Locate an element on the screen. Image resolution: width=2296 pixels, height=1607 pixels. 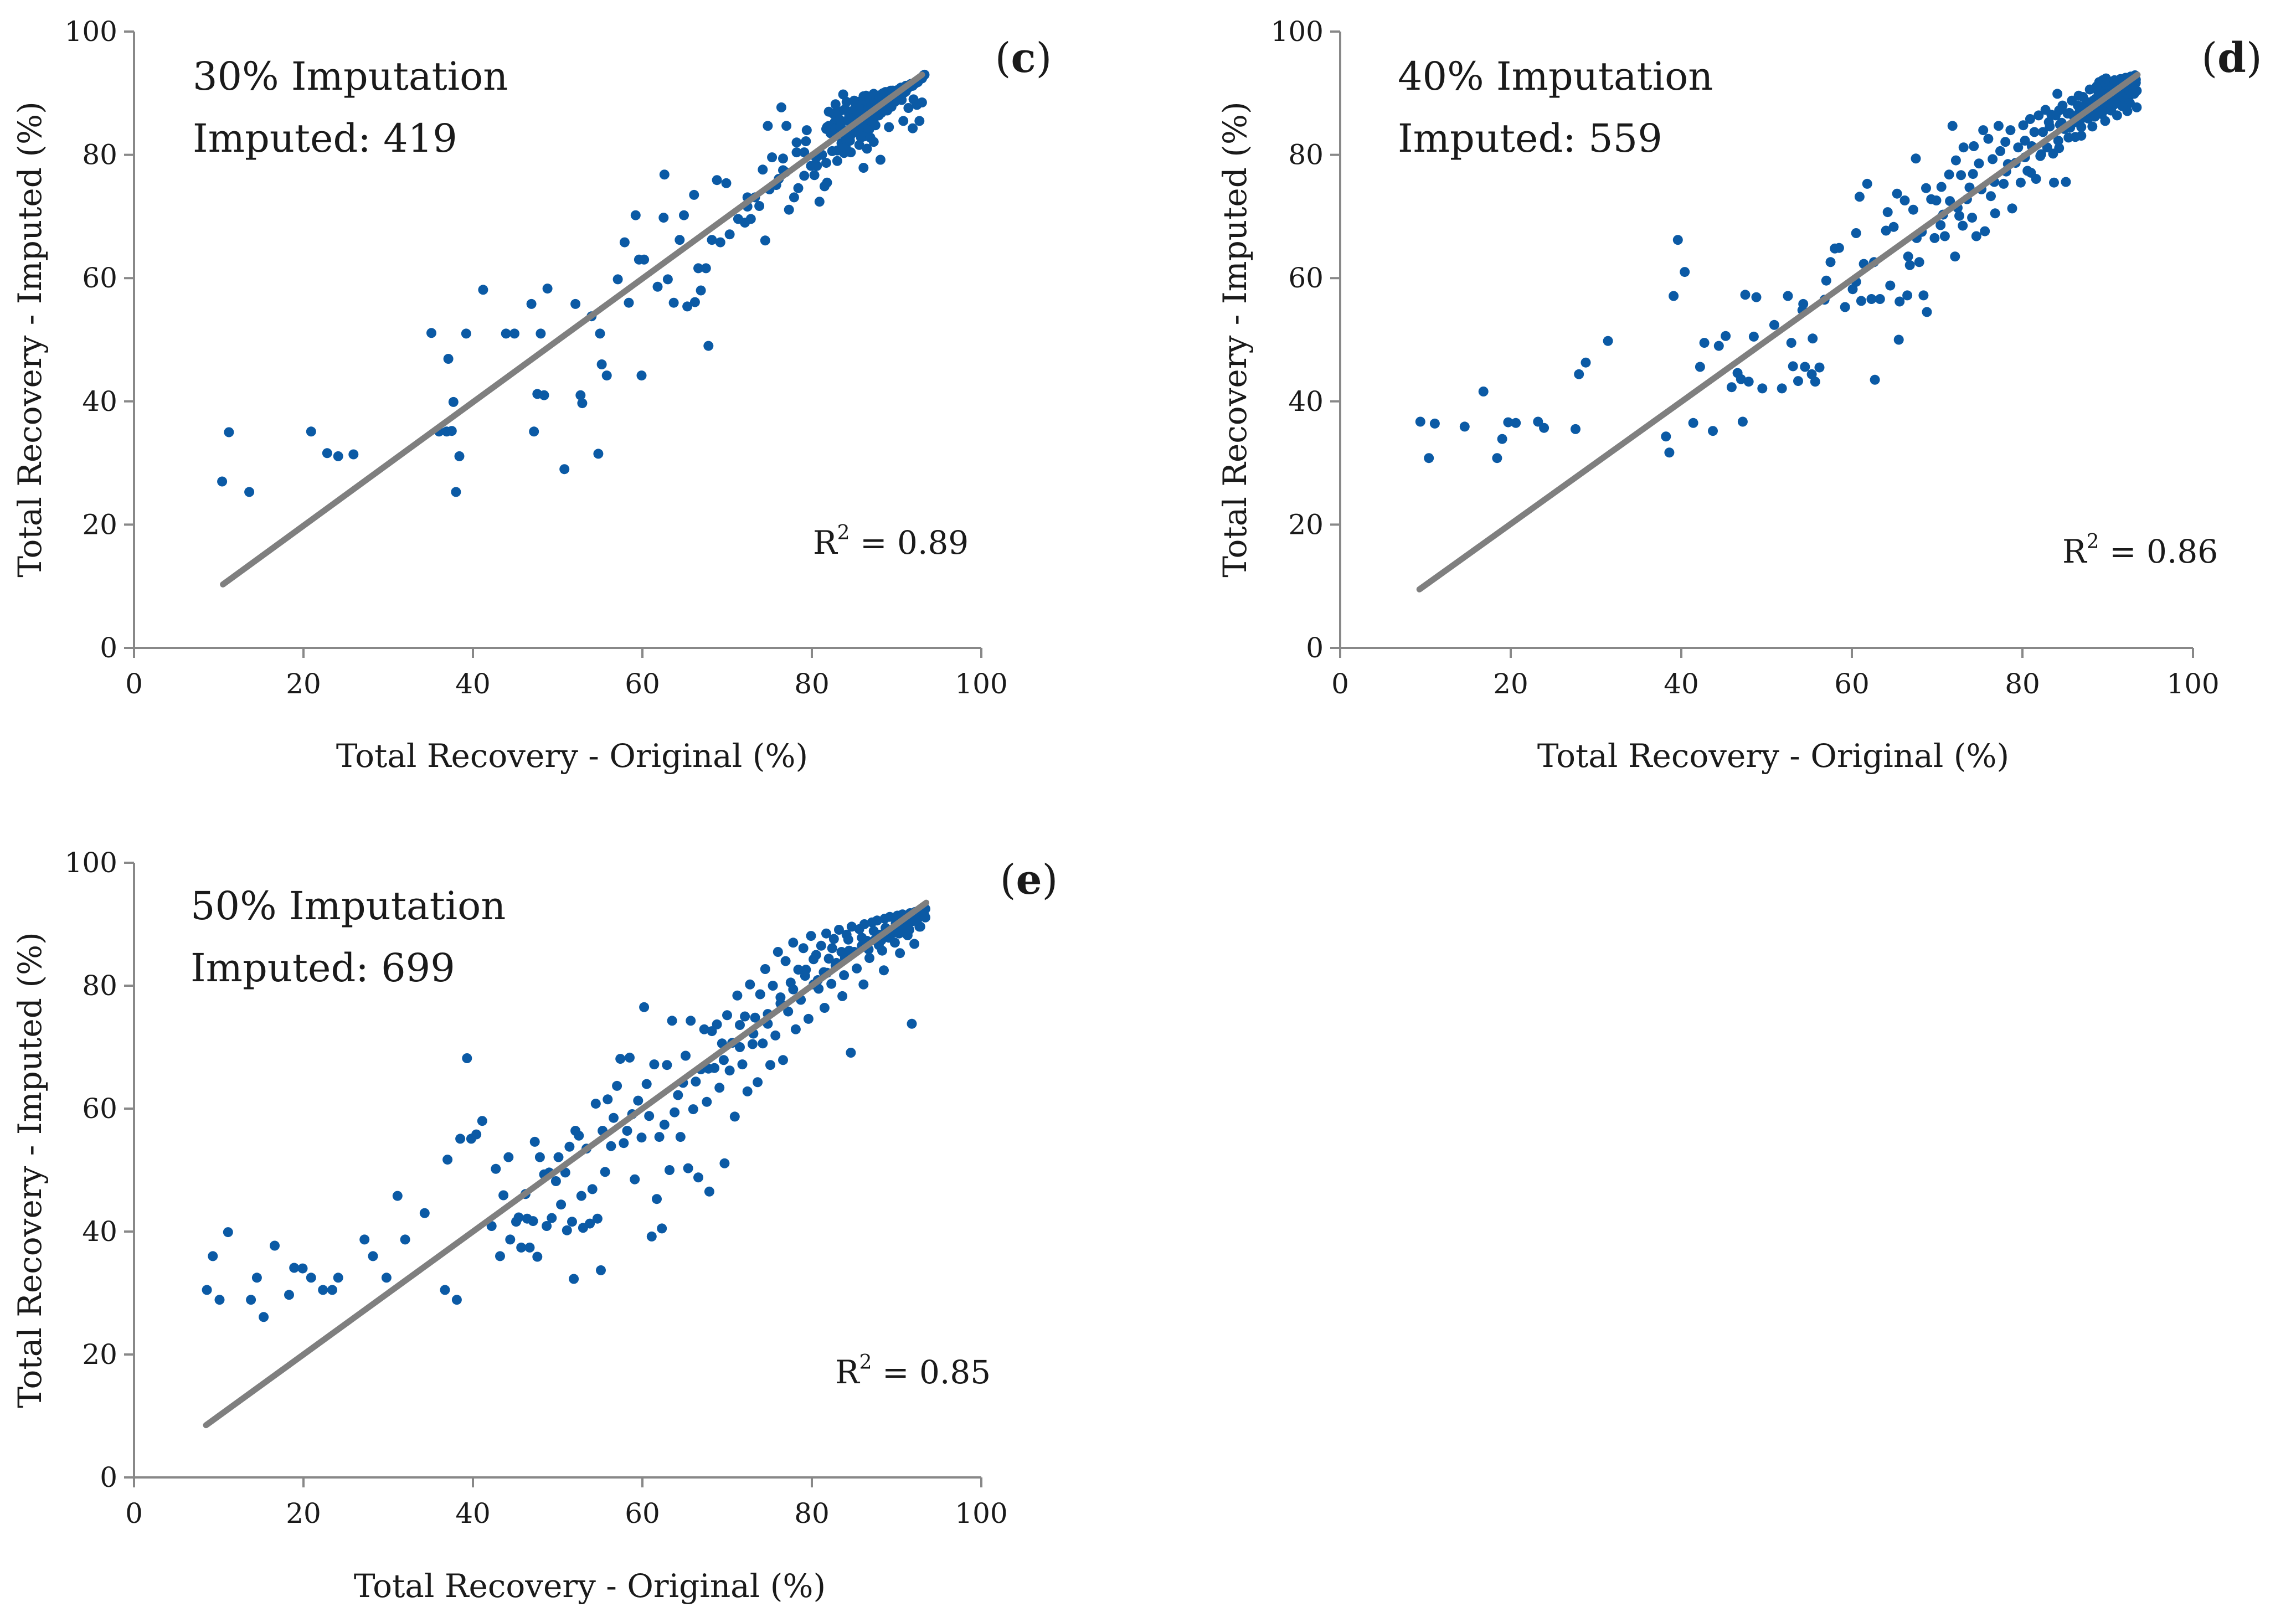
y-tick-label: 80 is located at coordinates (99, 986).